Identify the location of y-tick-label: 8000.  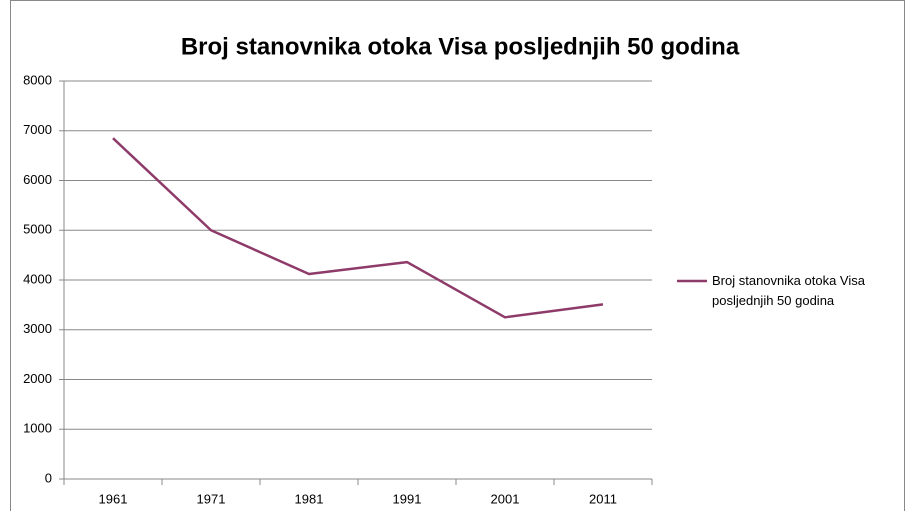
(37, 79).